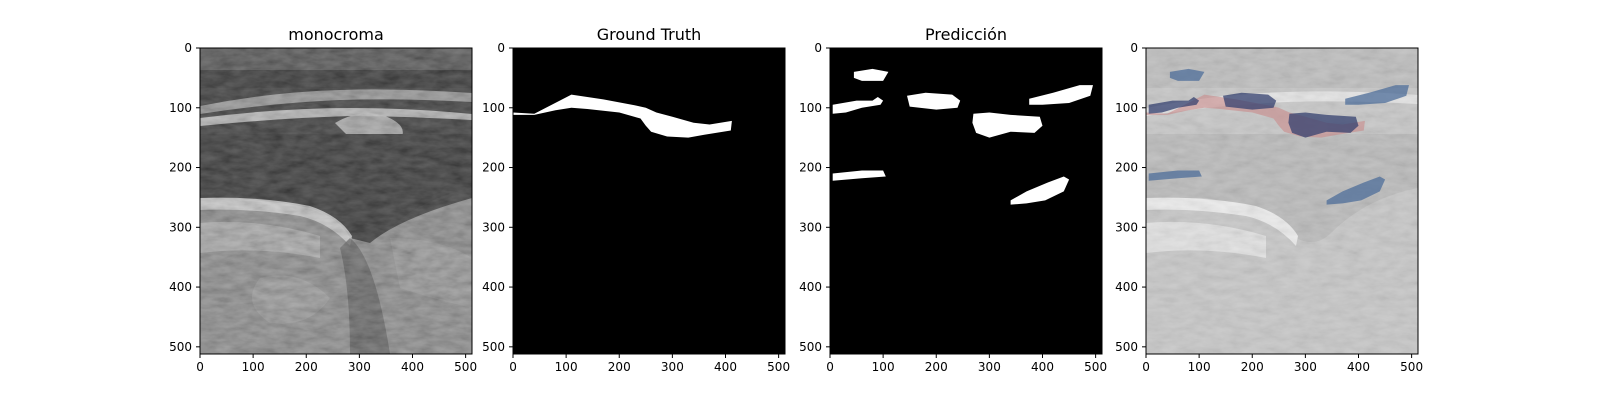  I want to click on ground-truth-mask, so click(622, 116).